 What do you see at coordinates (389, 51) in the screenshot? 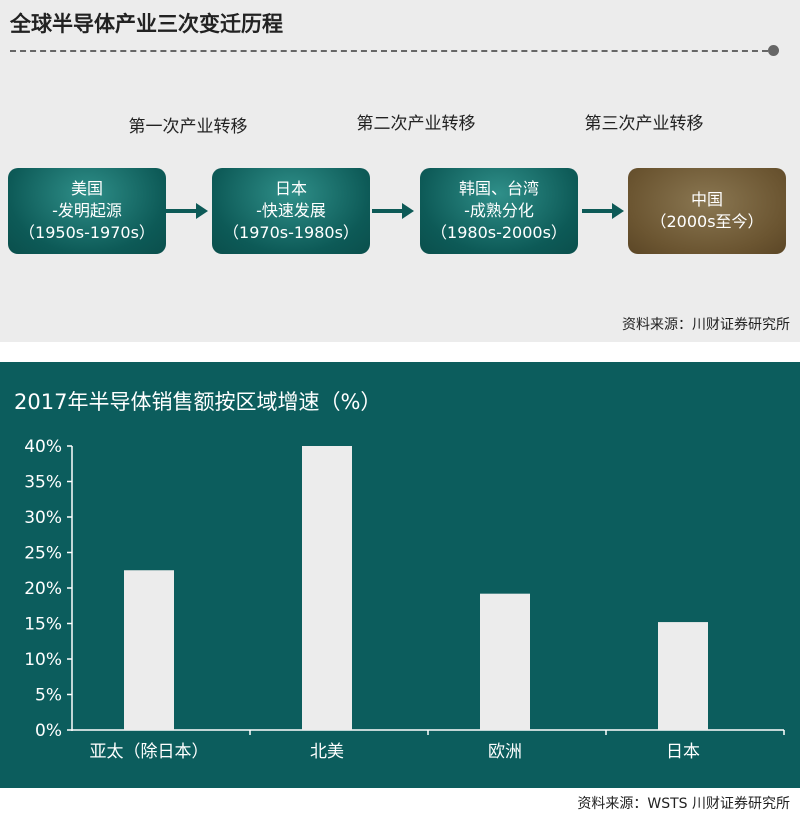
I see `title-divider` at bounding box center [389, 51].